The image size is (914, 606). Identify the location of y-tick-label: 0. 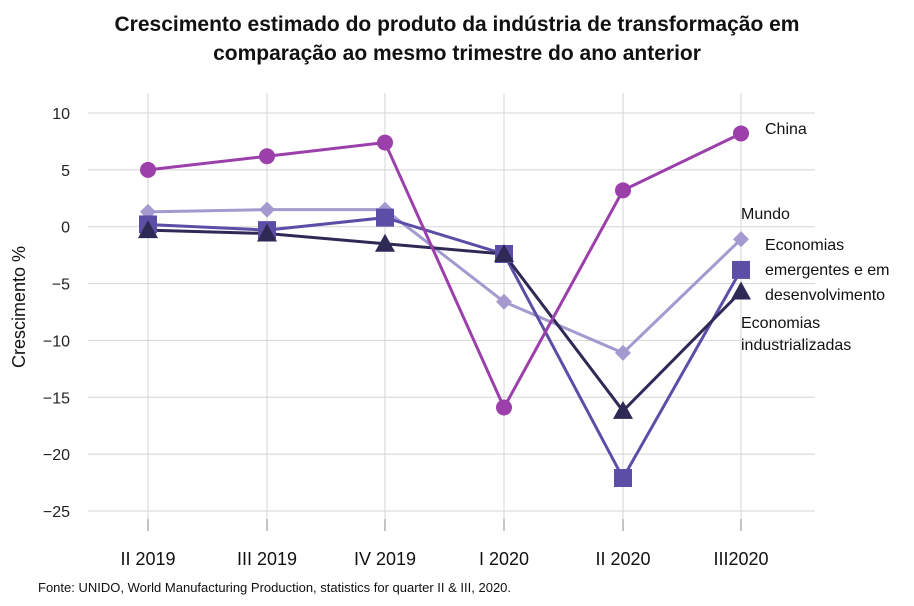
(65, 228).